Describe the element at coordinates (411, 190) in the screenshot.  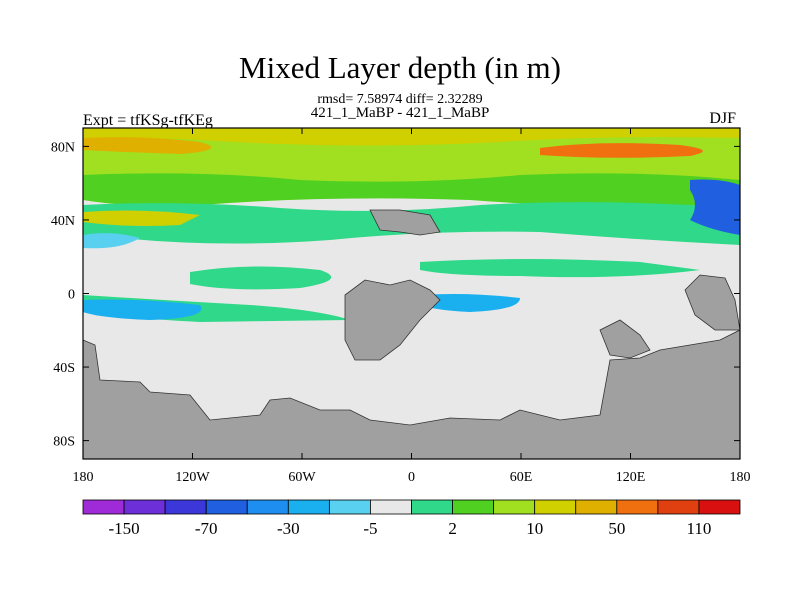
I see `band-northern-mid` at that location.